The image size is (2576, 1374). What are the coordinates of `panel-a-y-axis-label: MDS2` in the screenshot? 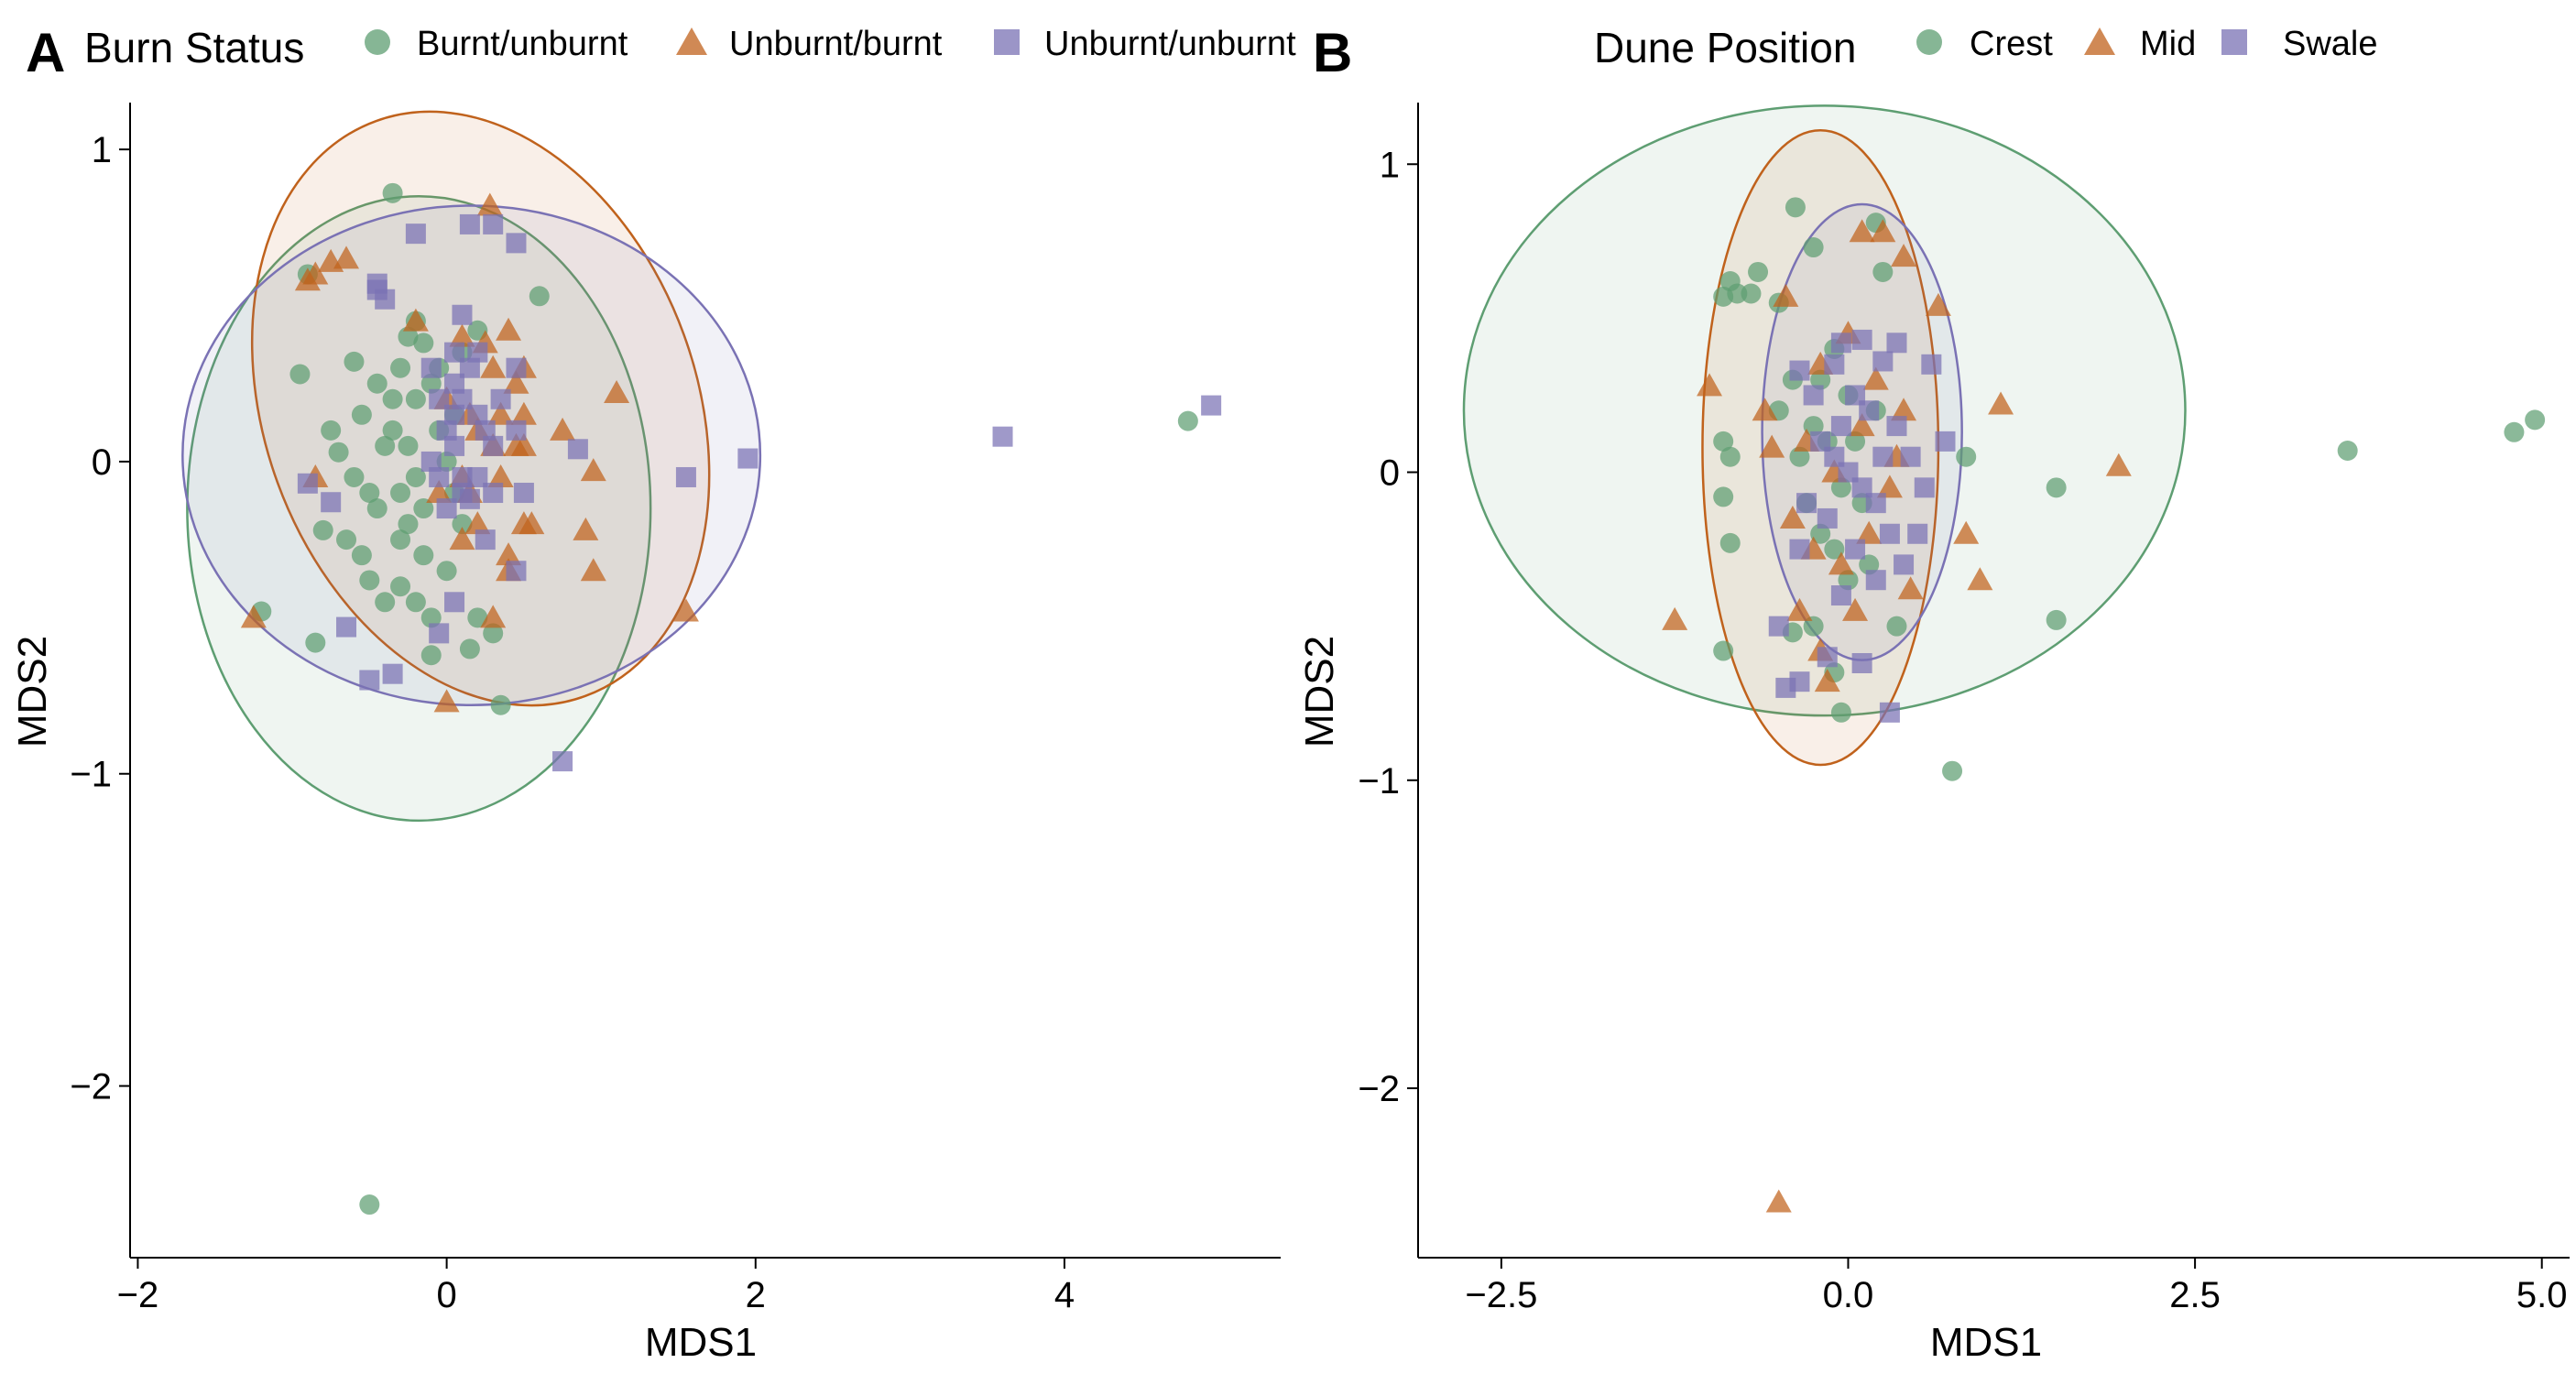 It's located at (33, 691).